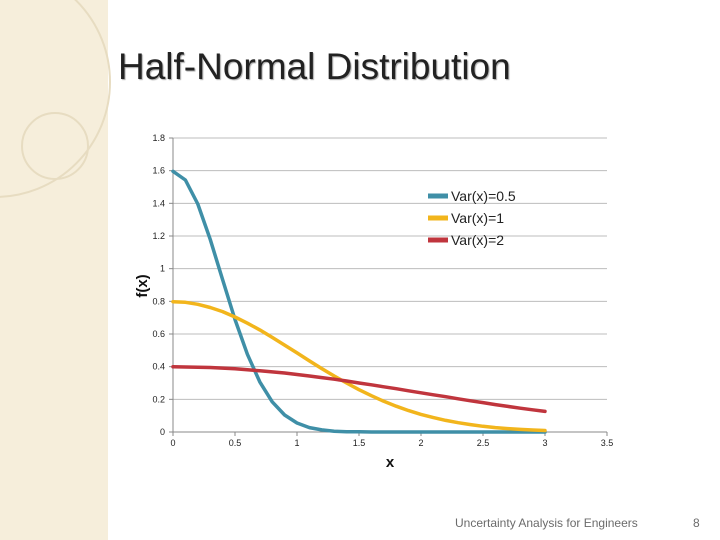  Describe the element at coordinates (477, 218) in the screenshot. I see `legend-label: Var(x)=1` at that location.